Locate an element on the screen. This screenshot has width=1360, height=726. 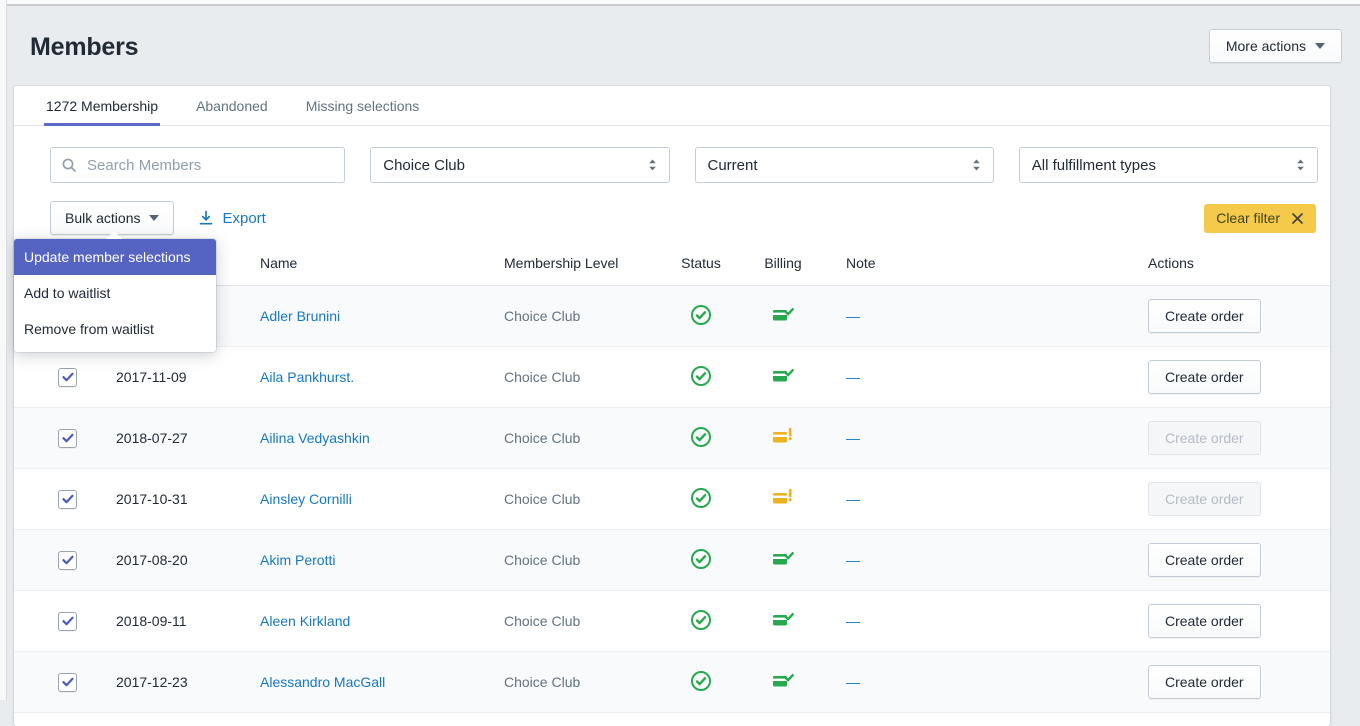
member-name-link: Akim Perotti is located at coordinates (298, 560).